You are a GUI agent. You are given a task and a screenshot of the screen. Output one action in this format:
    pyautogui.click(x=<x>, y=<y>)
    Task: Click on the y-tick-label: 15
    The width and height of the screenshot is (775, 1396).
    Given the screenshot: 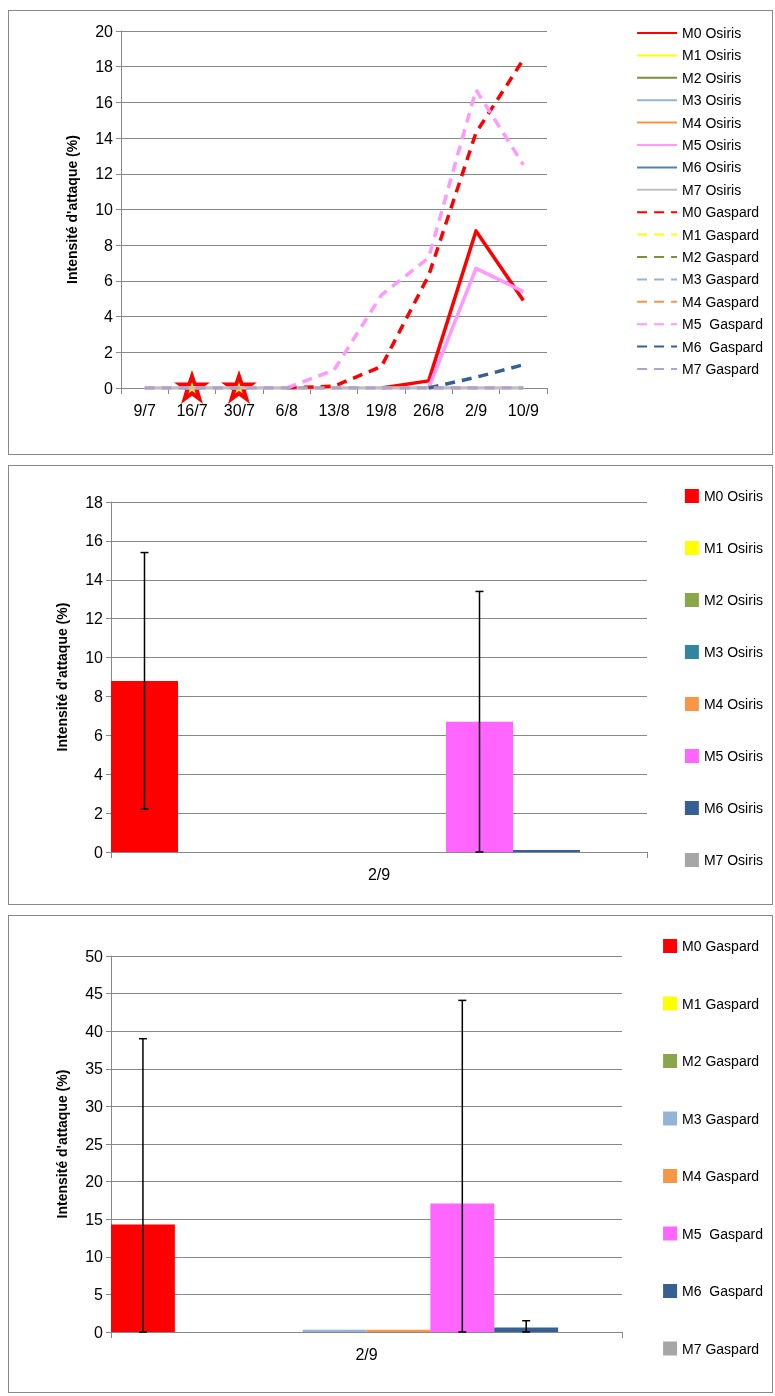 What is the action you would take?
    pyautogui.click(x=94, y=1219)
    